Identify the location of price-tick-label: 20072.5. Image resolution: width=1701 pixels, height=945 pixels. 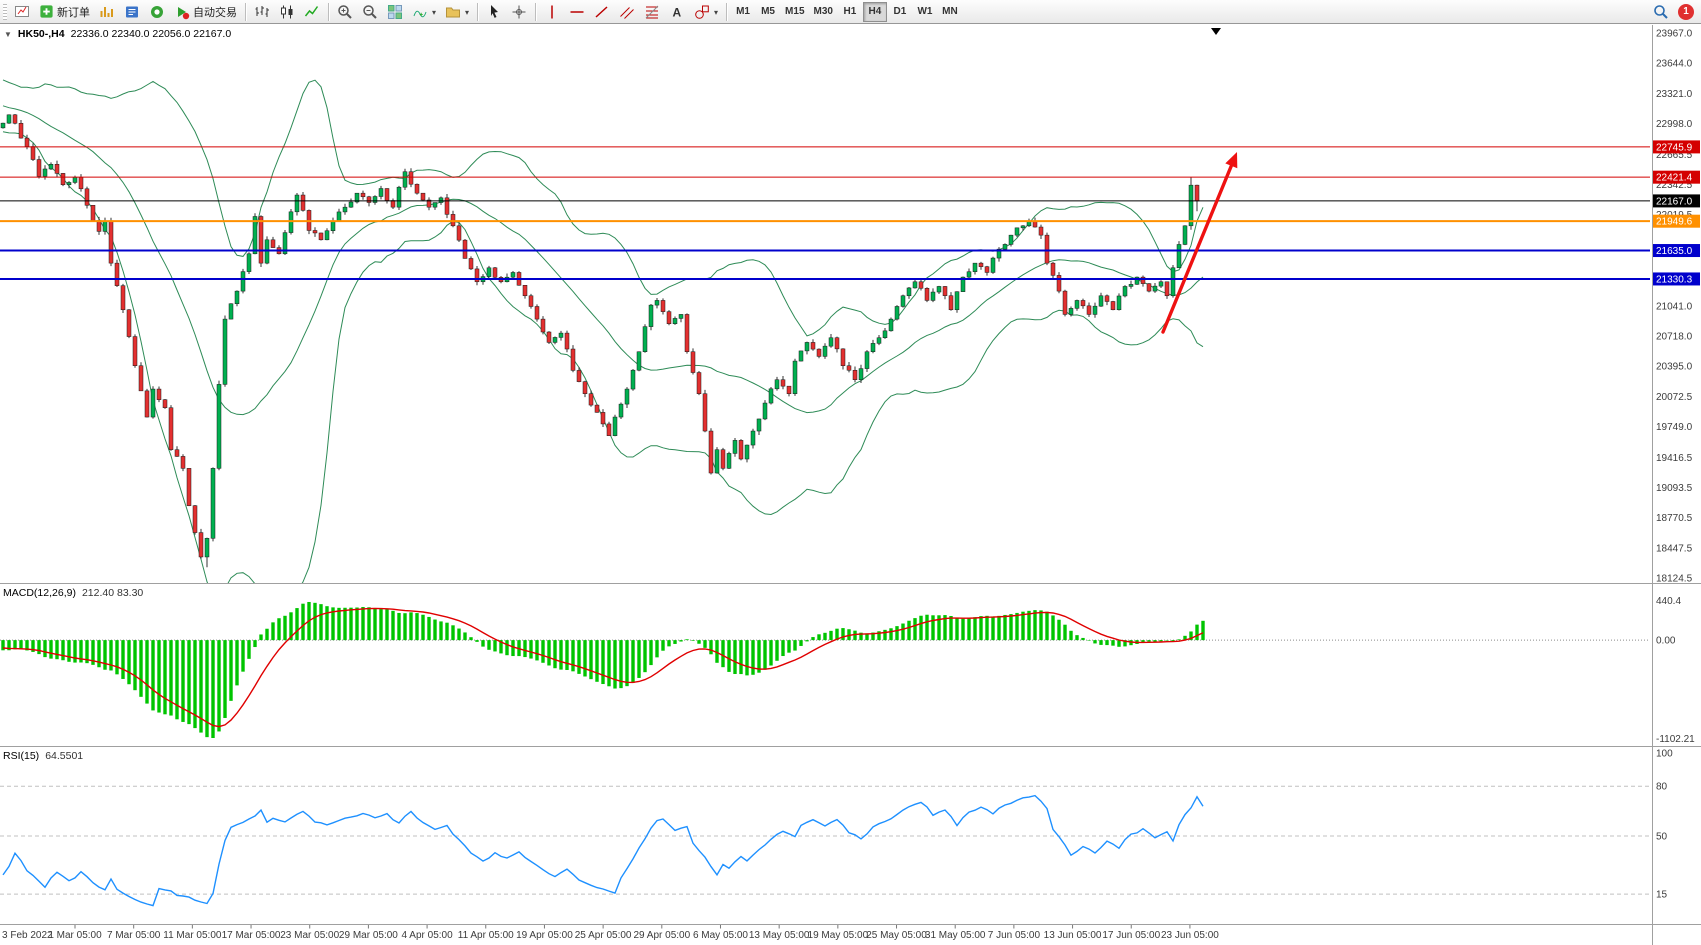
(1674, 397).